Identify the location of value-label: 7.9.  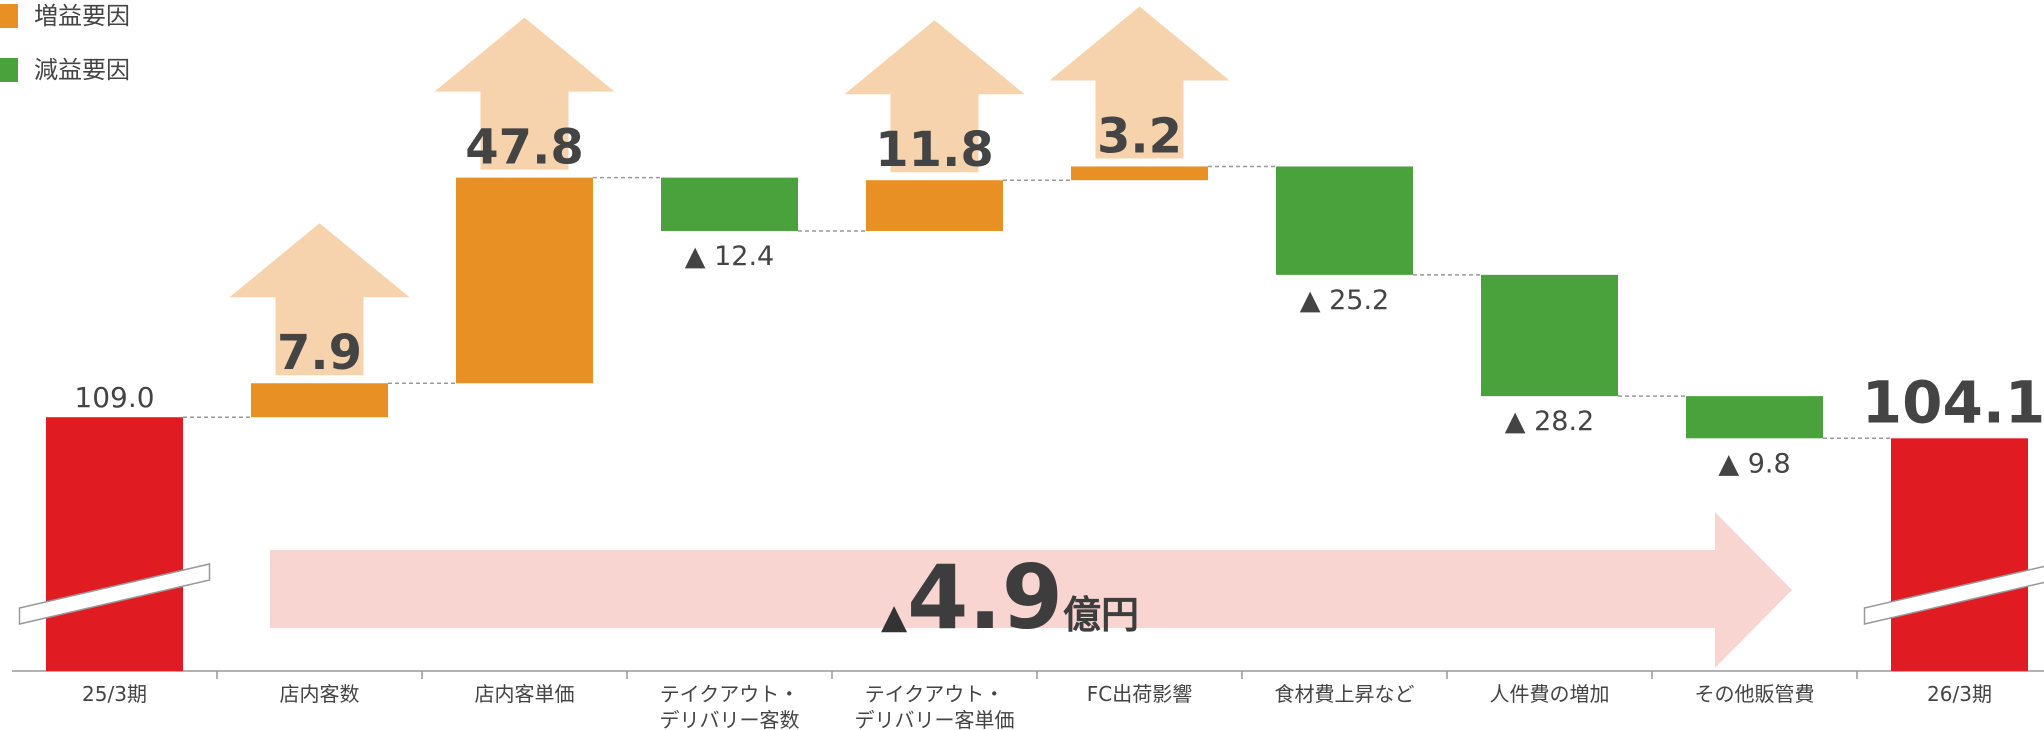
(319, 353).